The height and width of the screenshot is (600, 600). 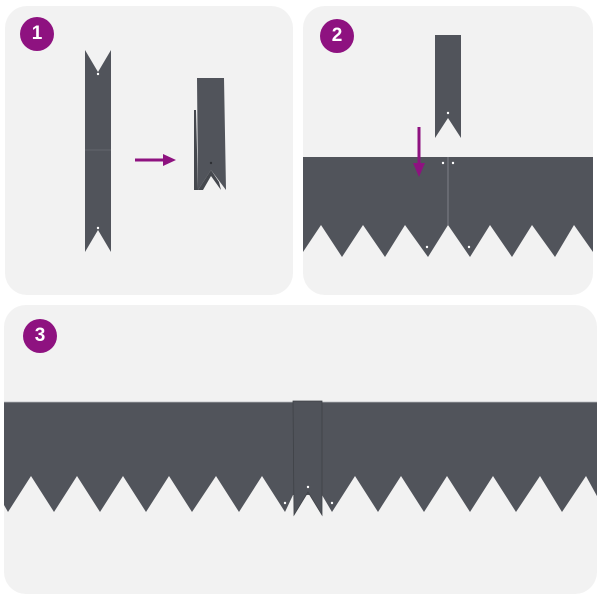 I want to click on arrow-right-head, so click(x=169, y=160).